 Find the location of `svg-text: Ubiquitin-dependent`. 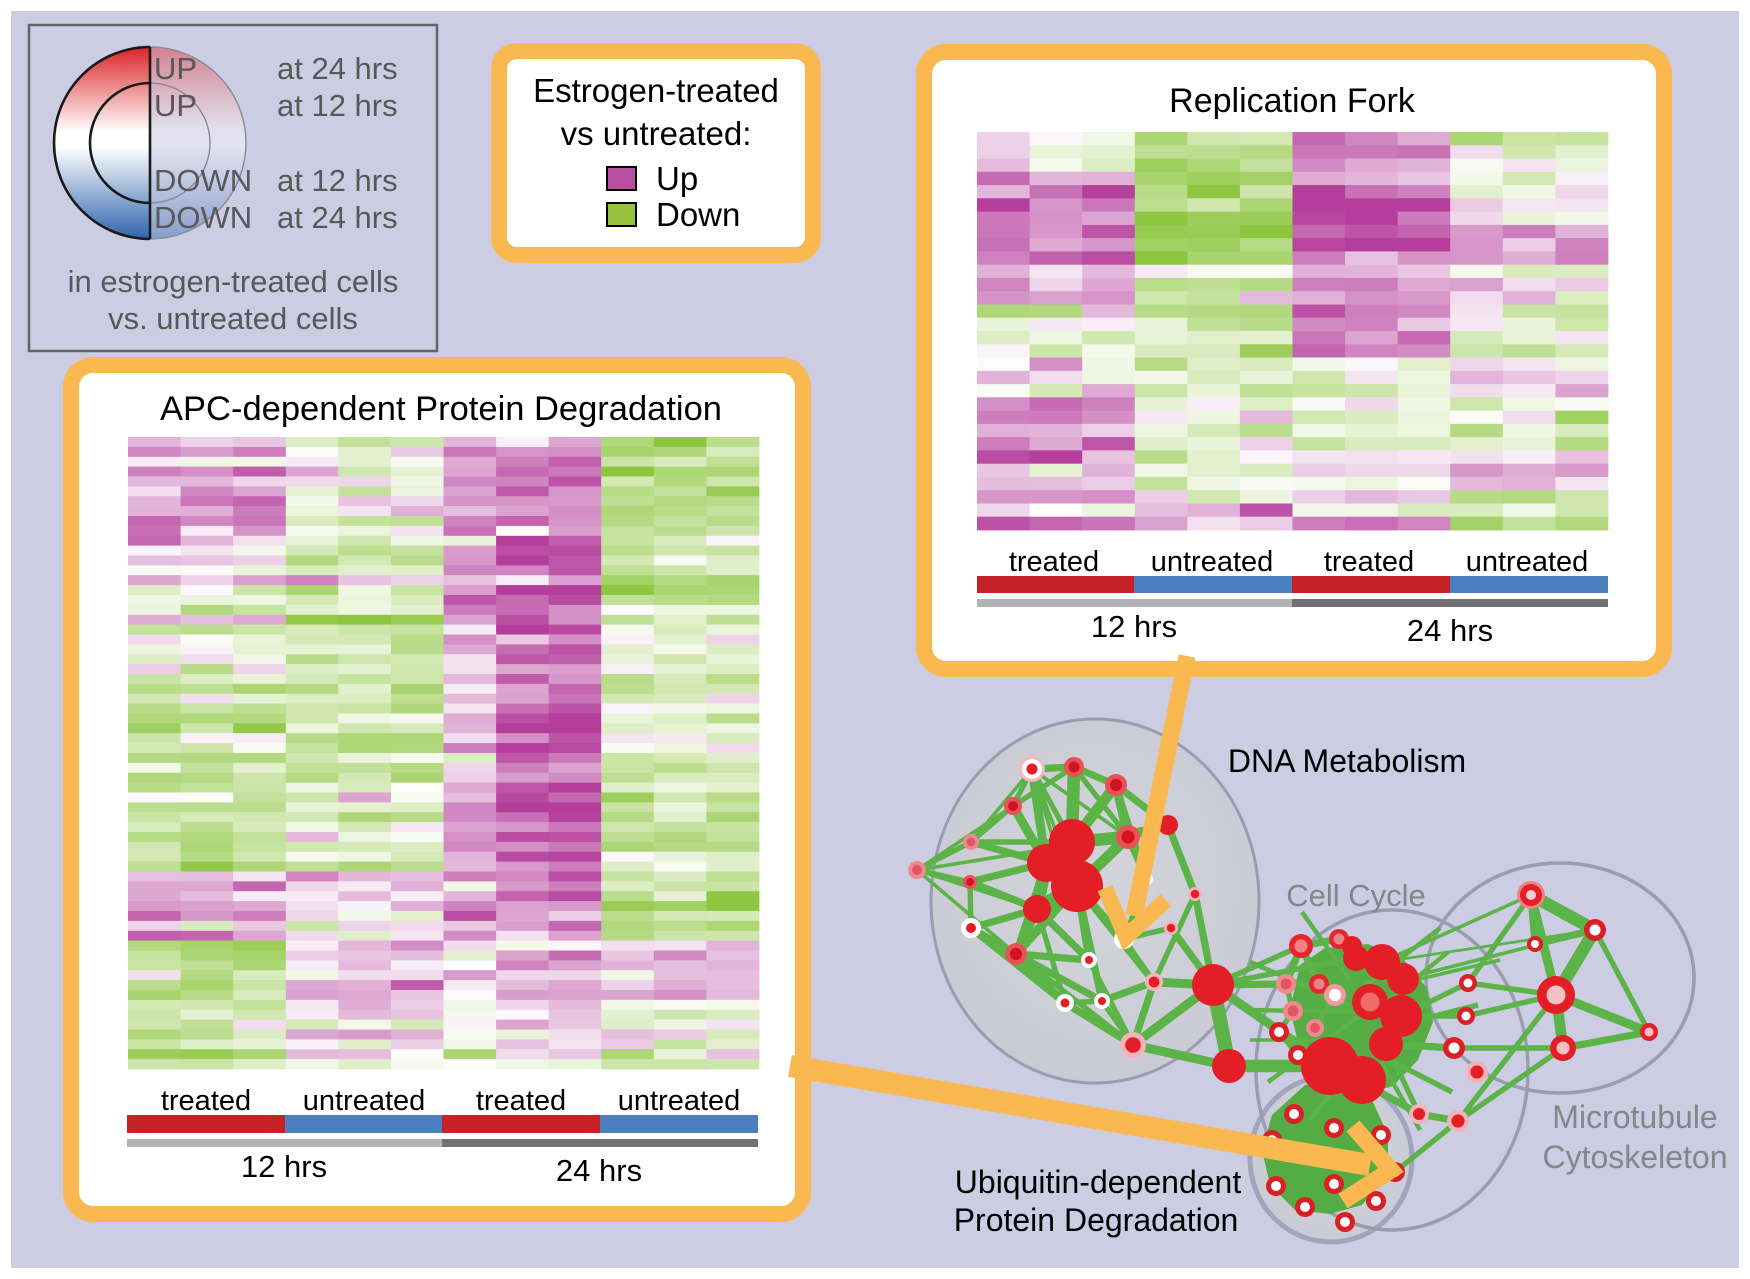

svg-text: Ubiquitin-dependent is located at coordinates (1098, 1182).